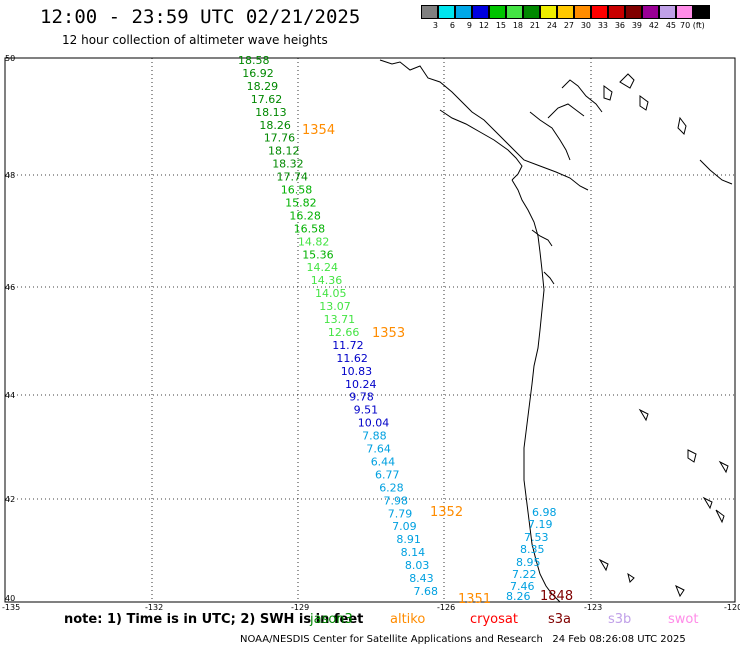 The image size is (740, 650). Describe the element at coordinates (263, 86) in the screenshot. I see `wave-height-value: 18.29` at that location.